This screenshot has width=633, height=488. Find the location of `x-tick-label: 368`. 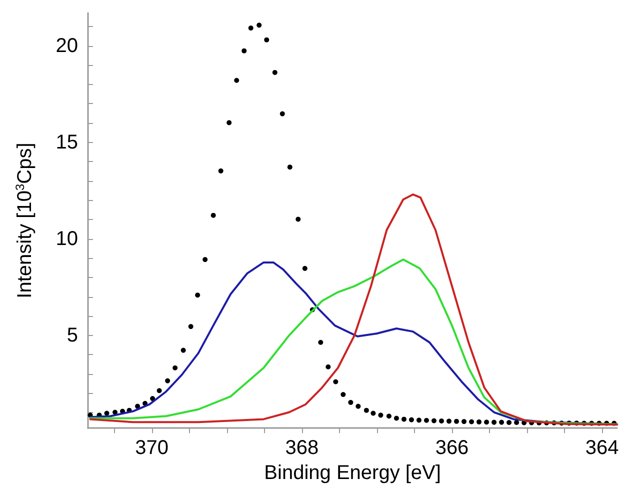

x-tick-label: 368 is located at coordinates (302, 448).